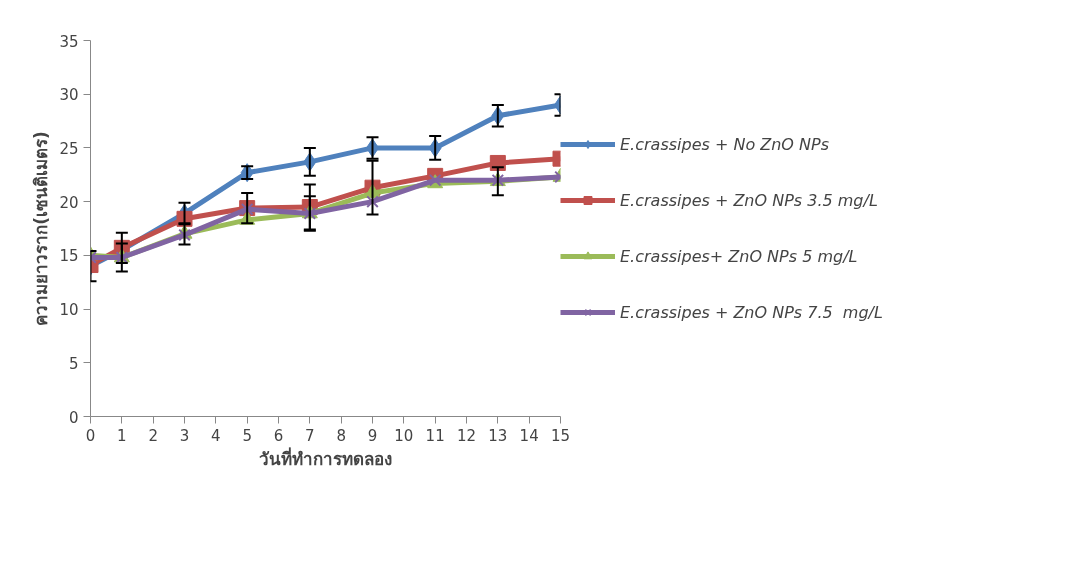  What do you see at coordinates (247, 435) in the screenshot?
I see `x-tick-label: 5` at bounding box center [247, 435].